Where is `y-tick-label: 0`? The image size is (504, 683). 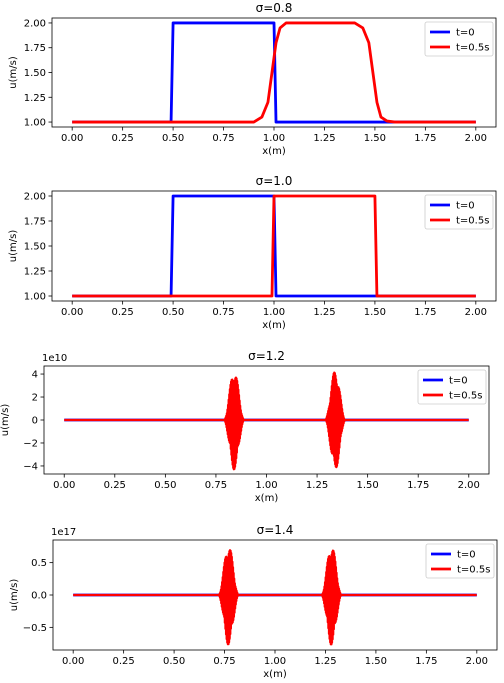 y-tick-label: 0 is located at coordinates (35, 421).